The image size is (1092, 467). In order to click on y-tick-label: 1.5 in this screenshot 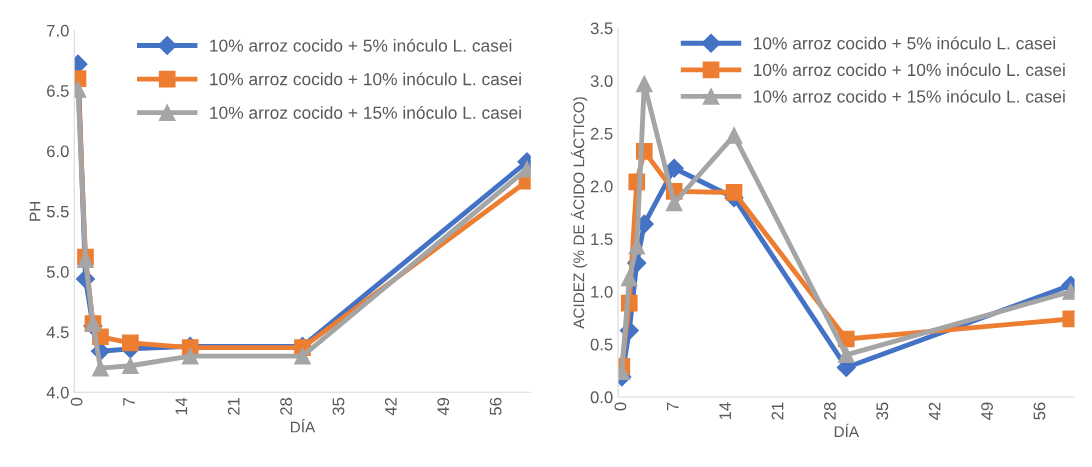, I will do `click(602, 239)`.